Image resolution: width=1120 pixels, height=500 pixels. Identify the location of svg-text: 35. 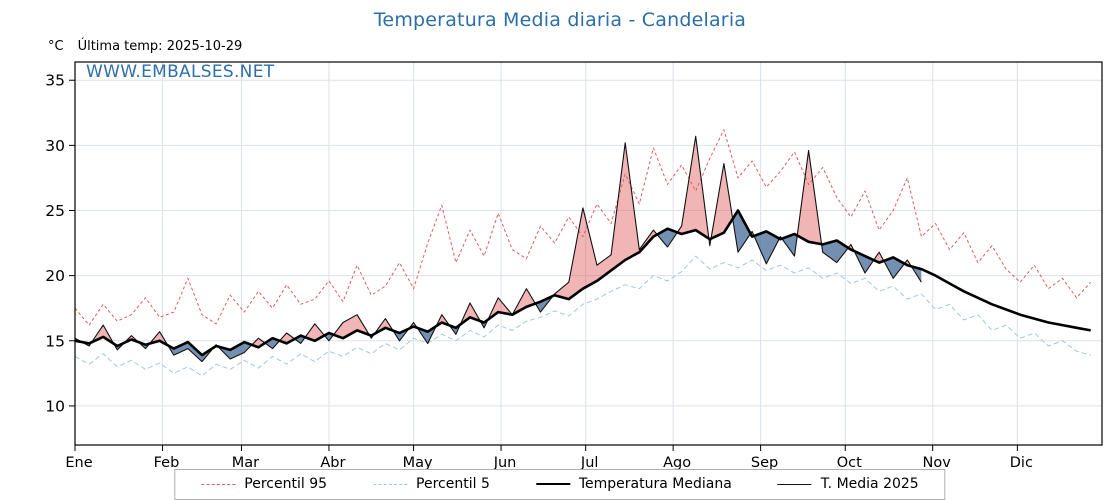
(55, 81).